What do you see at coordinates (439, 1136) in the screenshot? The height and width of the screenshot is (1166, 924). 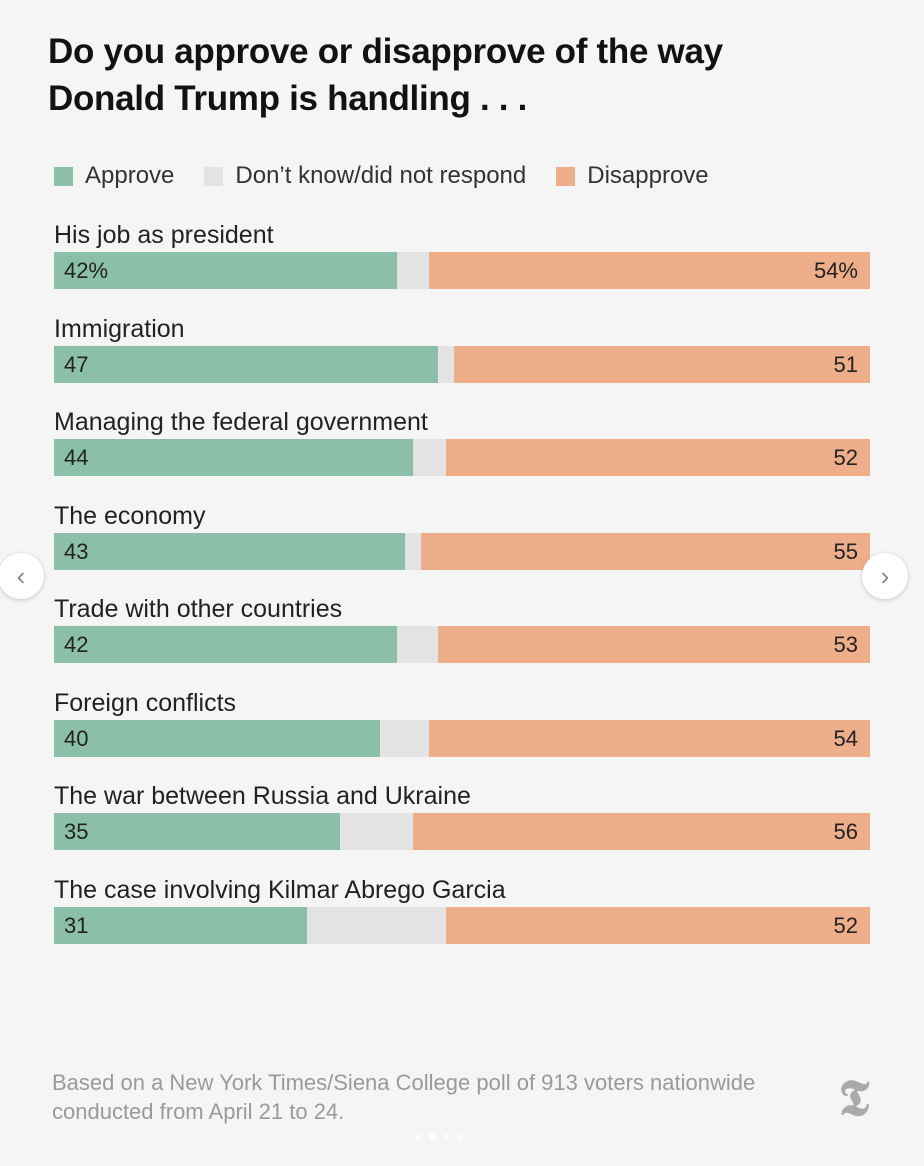 I see `carousel-dots` at bounding box center [439, 1136].